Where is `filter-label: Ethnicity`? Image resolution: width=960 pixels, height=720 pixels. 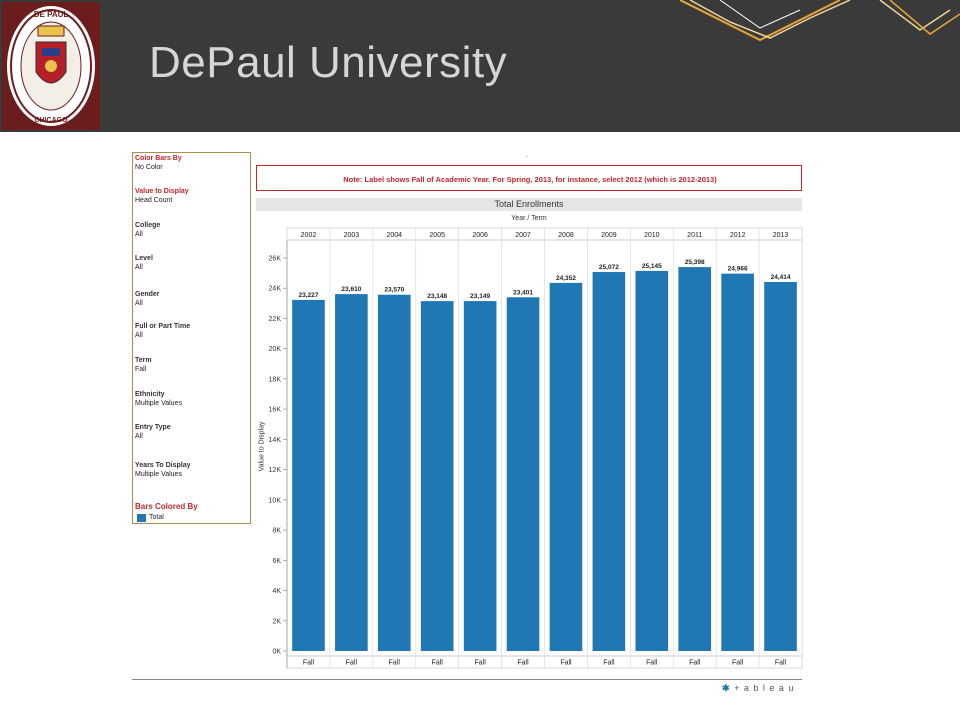 filter-label: Ethnicity is located at coordinates (150, 394).